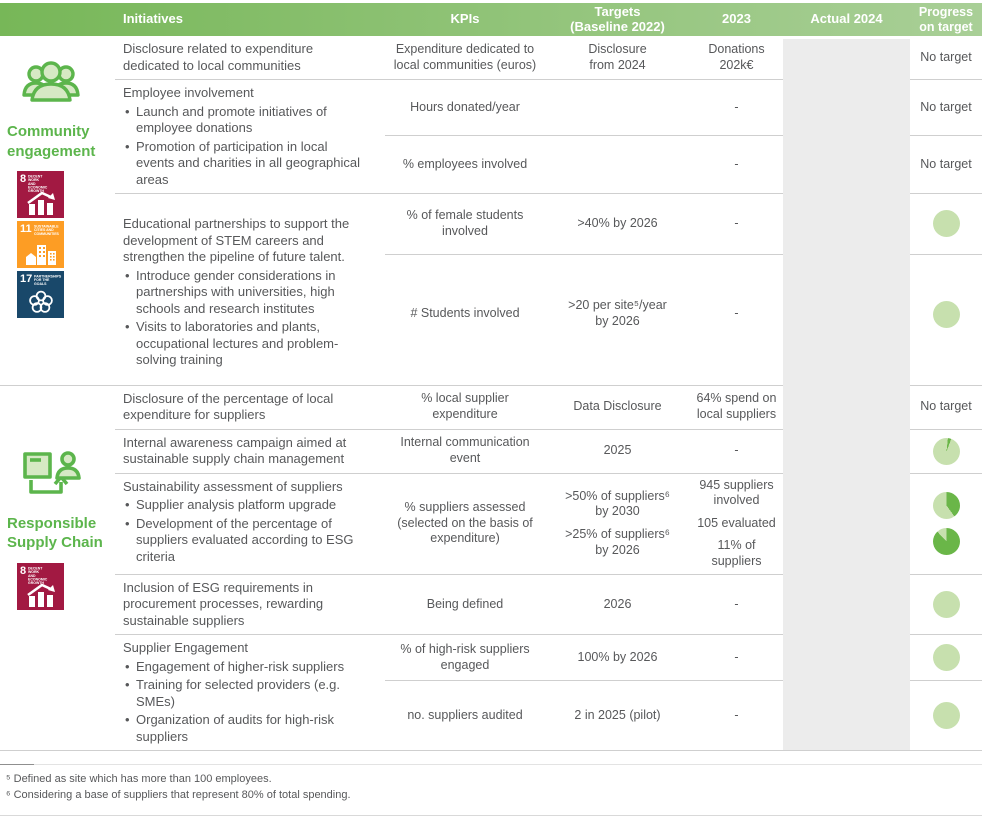  What do you see at coordinates (465, 163) in the screenshot?
I see `kpi-cell: % employees involved` at bounding box center [465, 163].